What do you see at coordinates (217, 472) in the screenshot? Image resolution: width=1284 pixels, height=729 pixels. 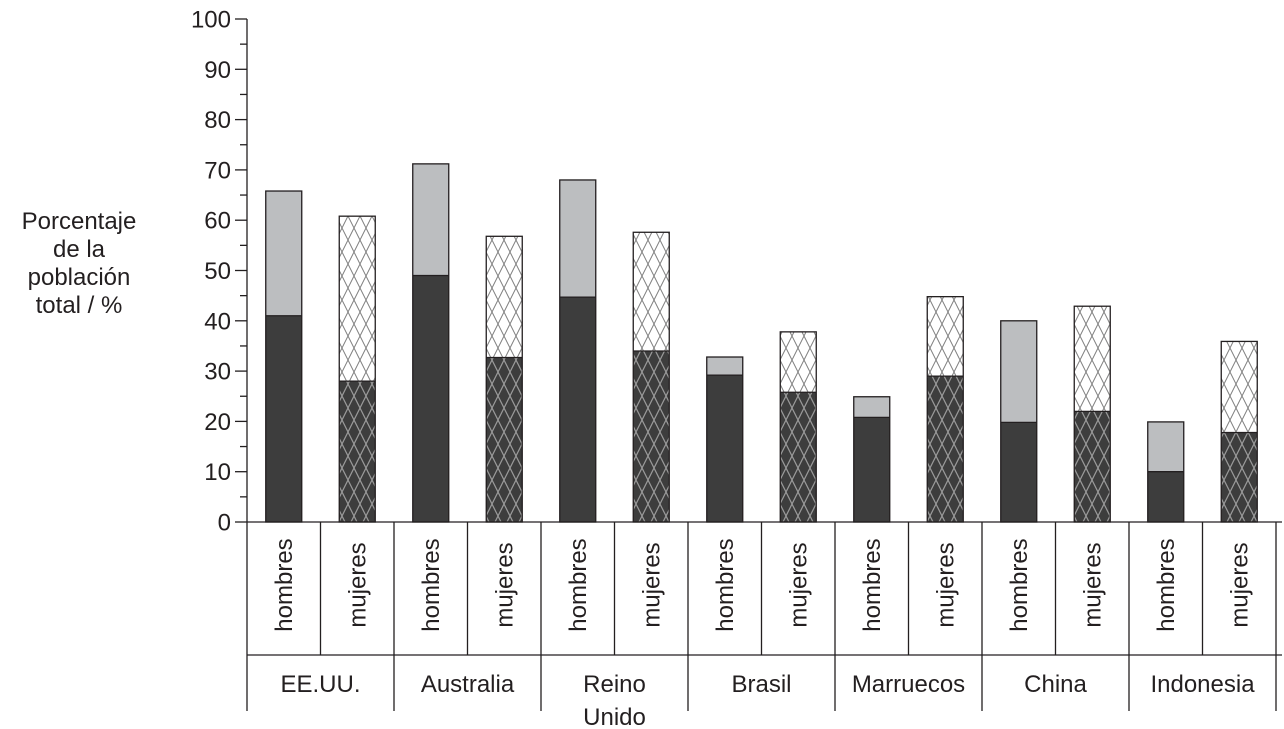 I see `y-tick-label: 10` at bounding box center [217, 472].